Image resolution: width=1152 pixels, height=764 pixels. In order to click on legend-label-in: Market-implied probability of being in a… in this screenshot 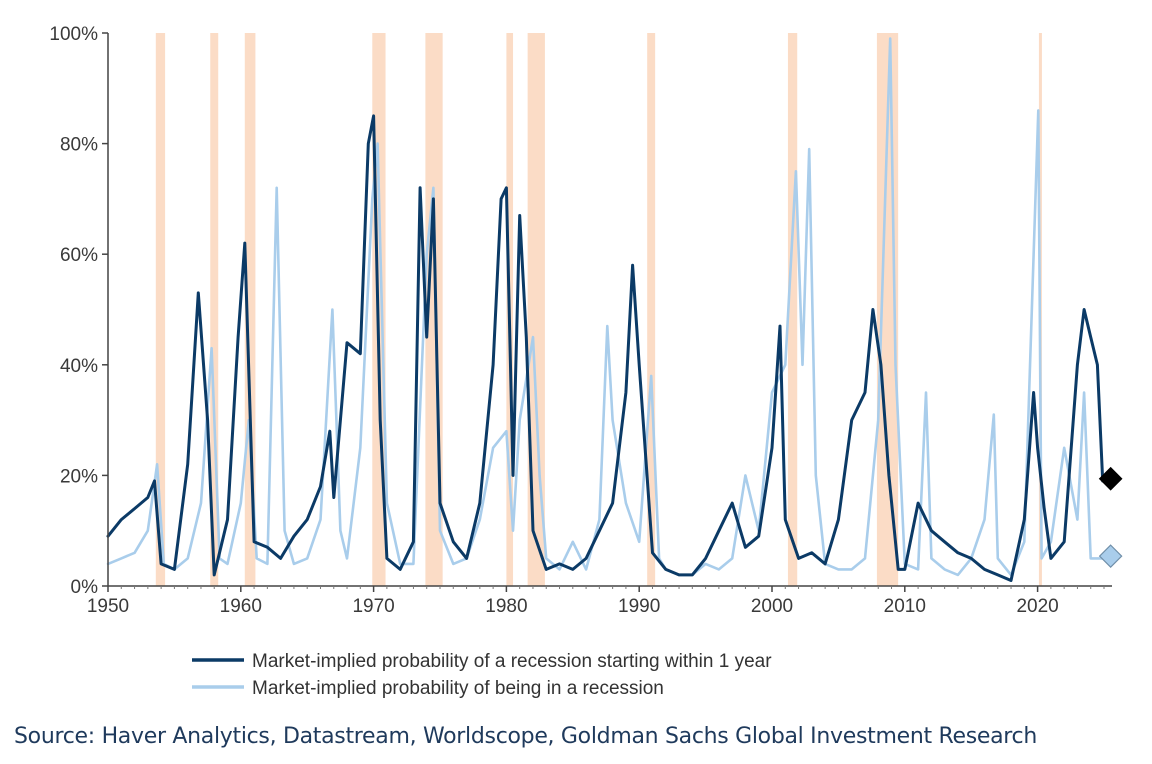, I will do `click(458, 688)`.